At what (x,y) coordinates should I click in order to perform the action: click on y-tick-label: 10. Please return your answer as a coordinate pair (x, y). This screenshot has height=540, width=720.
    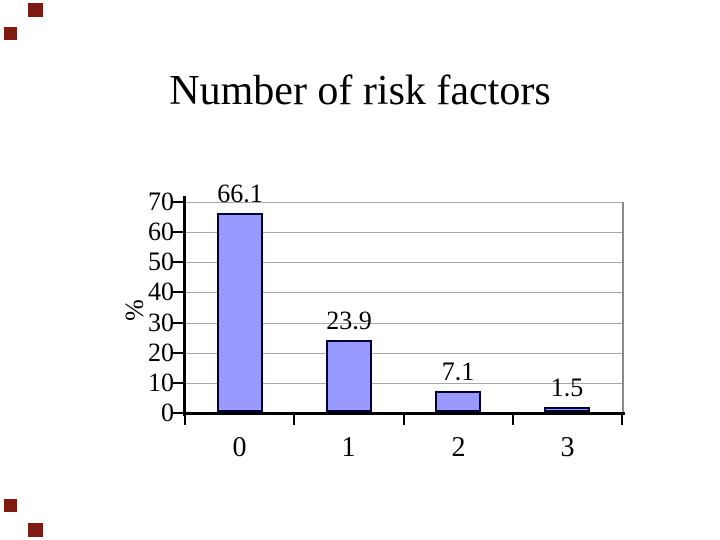
    Looking at the image, I should click on (161, 382).